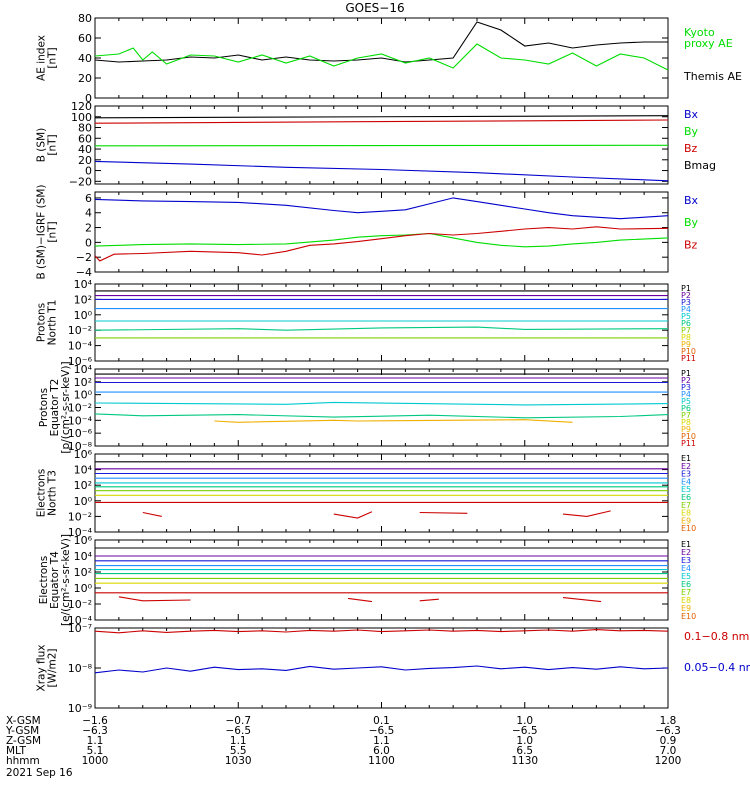 This screenshot has width=750, height=805. Describe the element at coordinates (39, 773) in the screenshot. I see `date-label: 2021 Sep 16` at that location.